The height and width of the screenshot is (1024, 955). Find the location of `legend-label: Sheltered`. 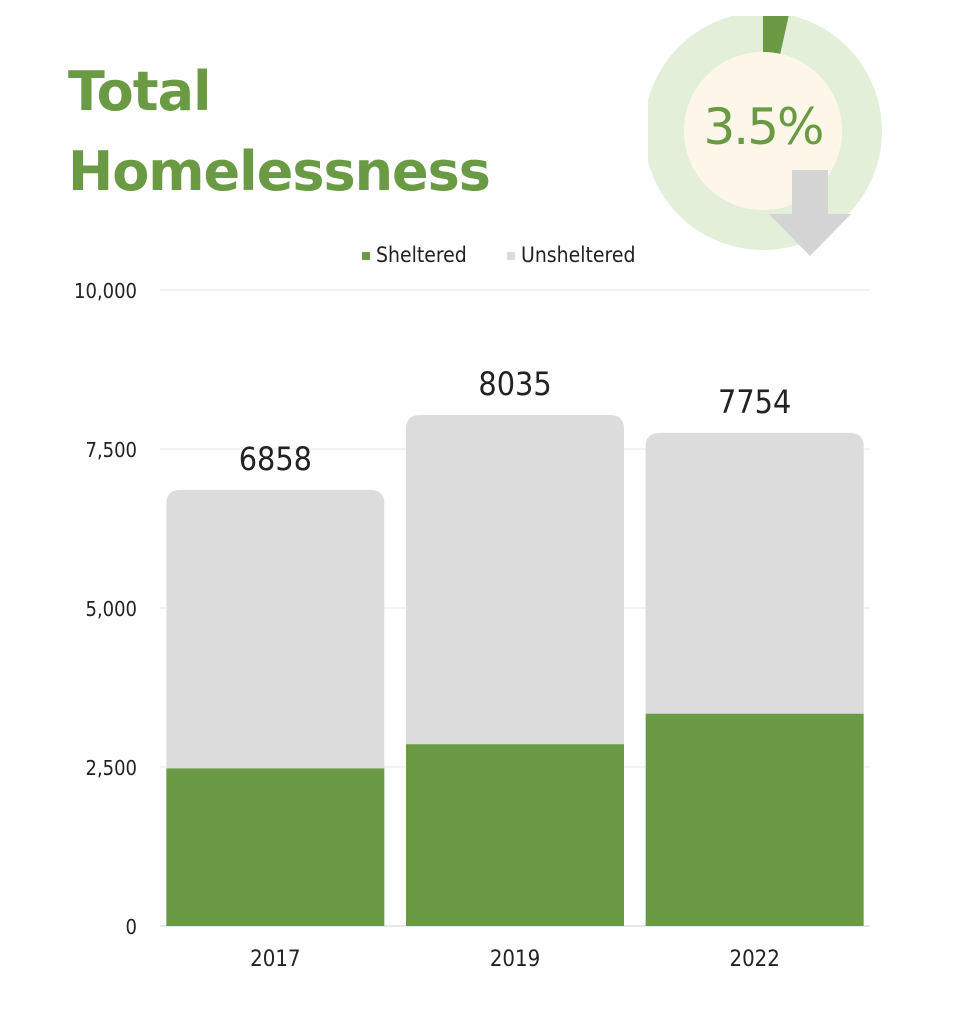

legend-label: Sheltered is located at coordinates (421, 255).